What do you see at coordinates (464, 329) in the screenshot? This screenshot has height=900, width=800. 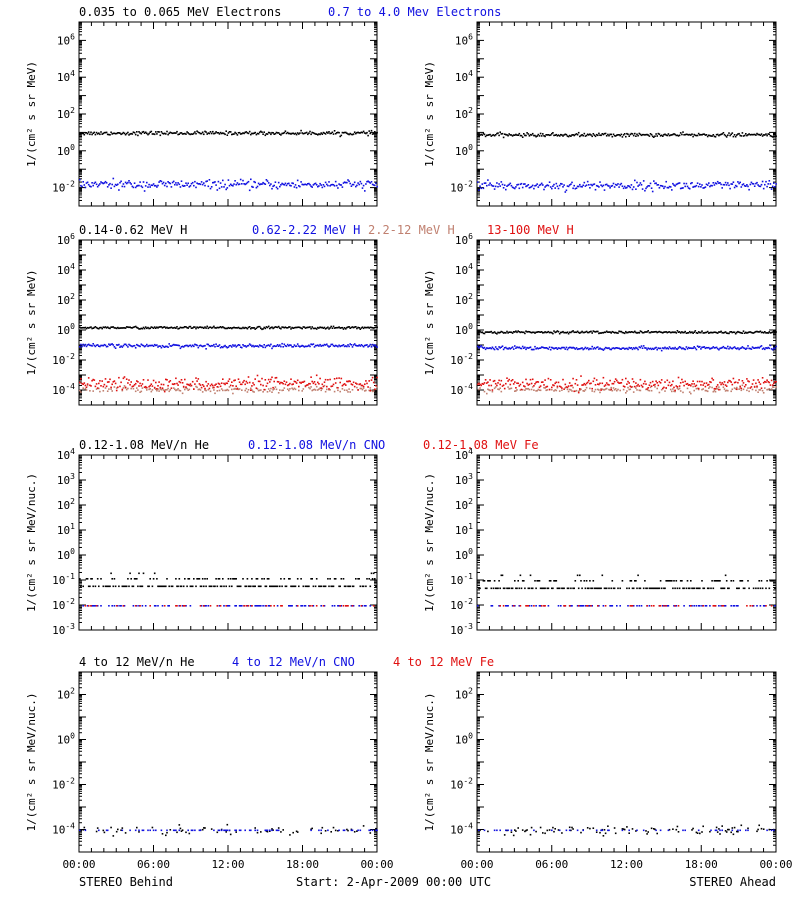 I see `y-tick-label: 10⁰` at bounding box center [464, 329].